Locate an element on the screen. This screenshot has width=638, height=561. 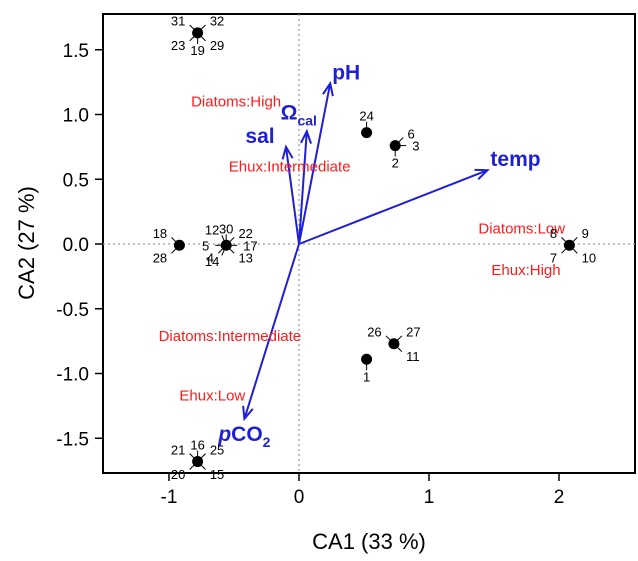
y-tick-label: -1.5 is located at coordinates (72, 439).